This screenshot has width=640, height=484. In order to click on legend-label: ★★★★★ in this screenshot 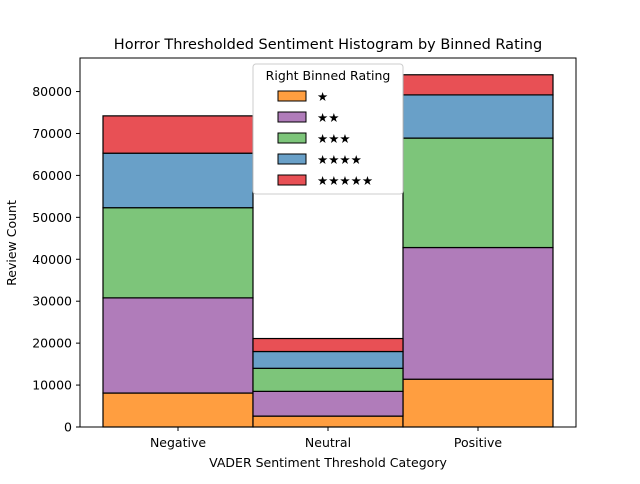, I will do `click(345, 180)`.